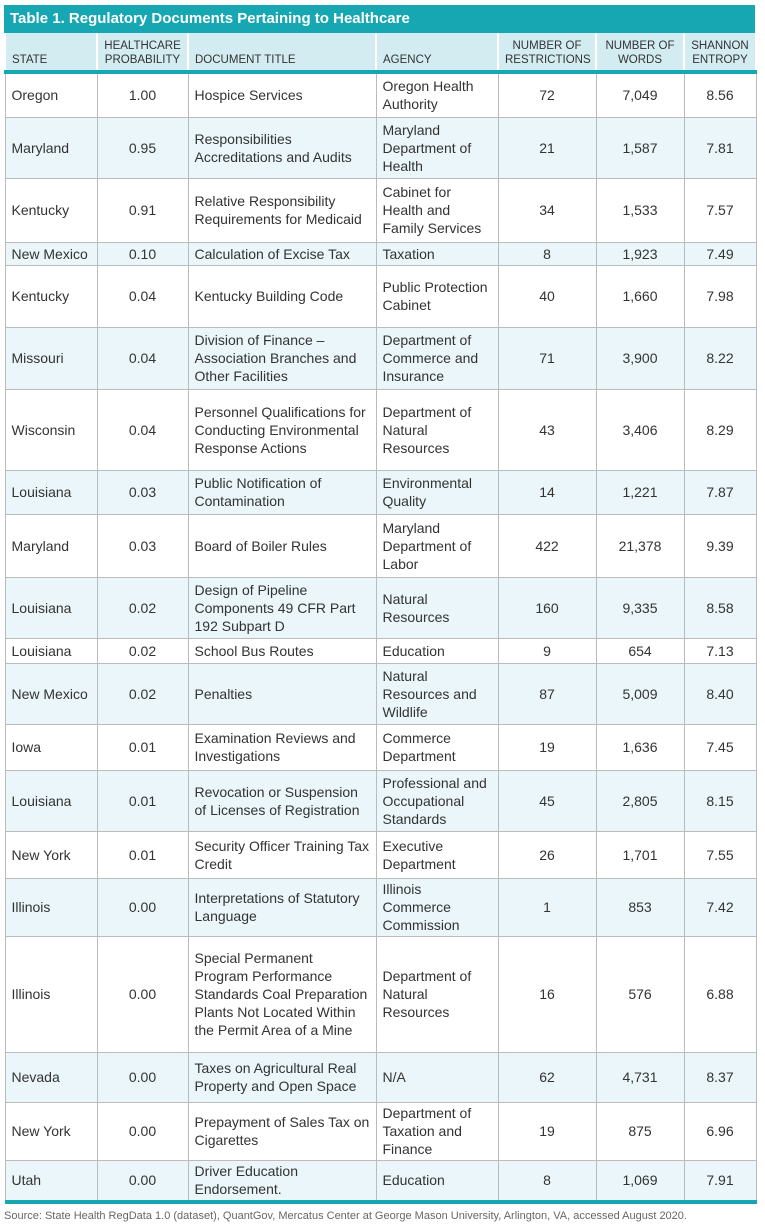 This screenshot has width=765, height=1230. What do you see at coordinates (720, 693) in the screenshot?
I see `table-cell: 8.40` at bounding box center [720, 693].